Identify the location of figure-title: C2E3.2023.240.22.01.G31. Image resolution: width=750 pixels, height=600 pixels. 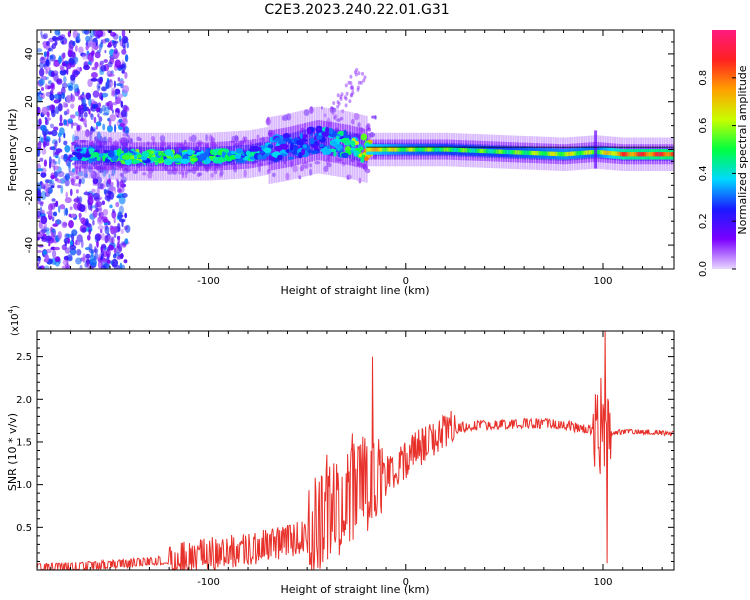
(356, 10).